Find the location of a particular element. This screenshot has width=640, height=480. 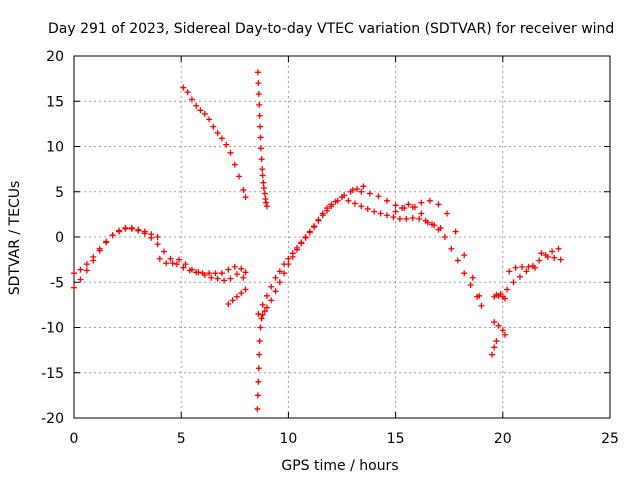

y-axis-label: SDTVAR / TECUs is located at coordinates (15, 238).